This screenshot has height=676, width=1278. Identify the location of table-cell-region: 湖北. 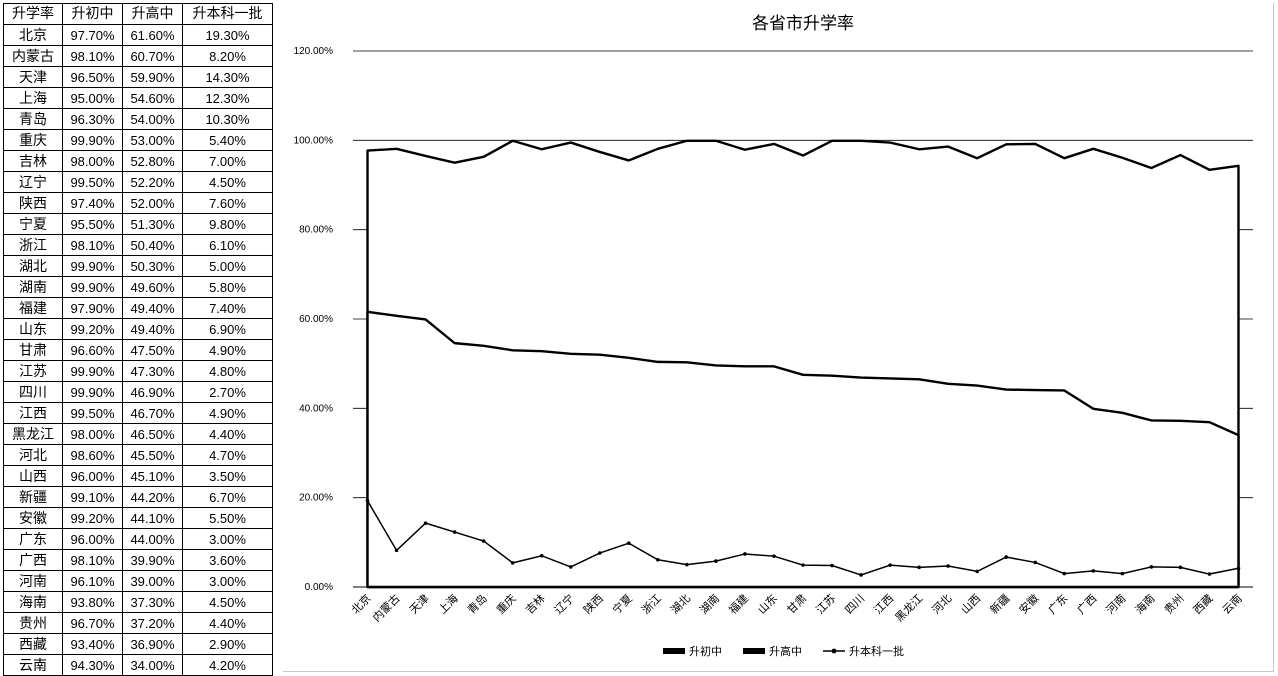
(33, 266).